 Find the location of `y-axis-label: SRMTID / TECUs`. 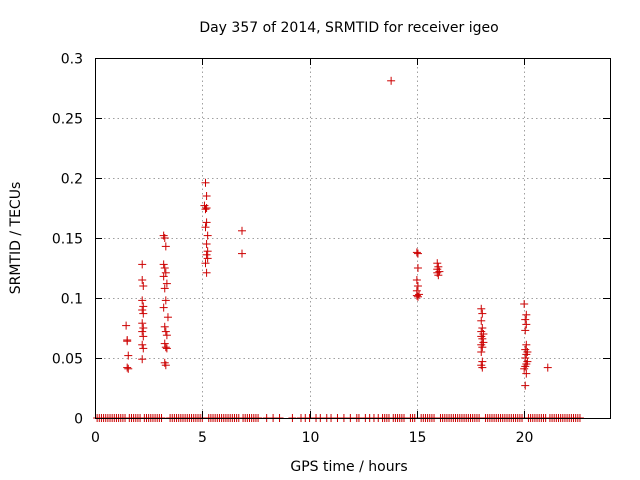

y-axis-label: SRMTID / TECUs is located at coordinates (16, 238).